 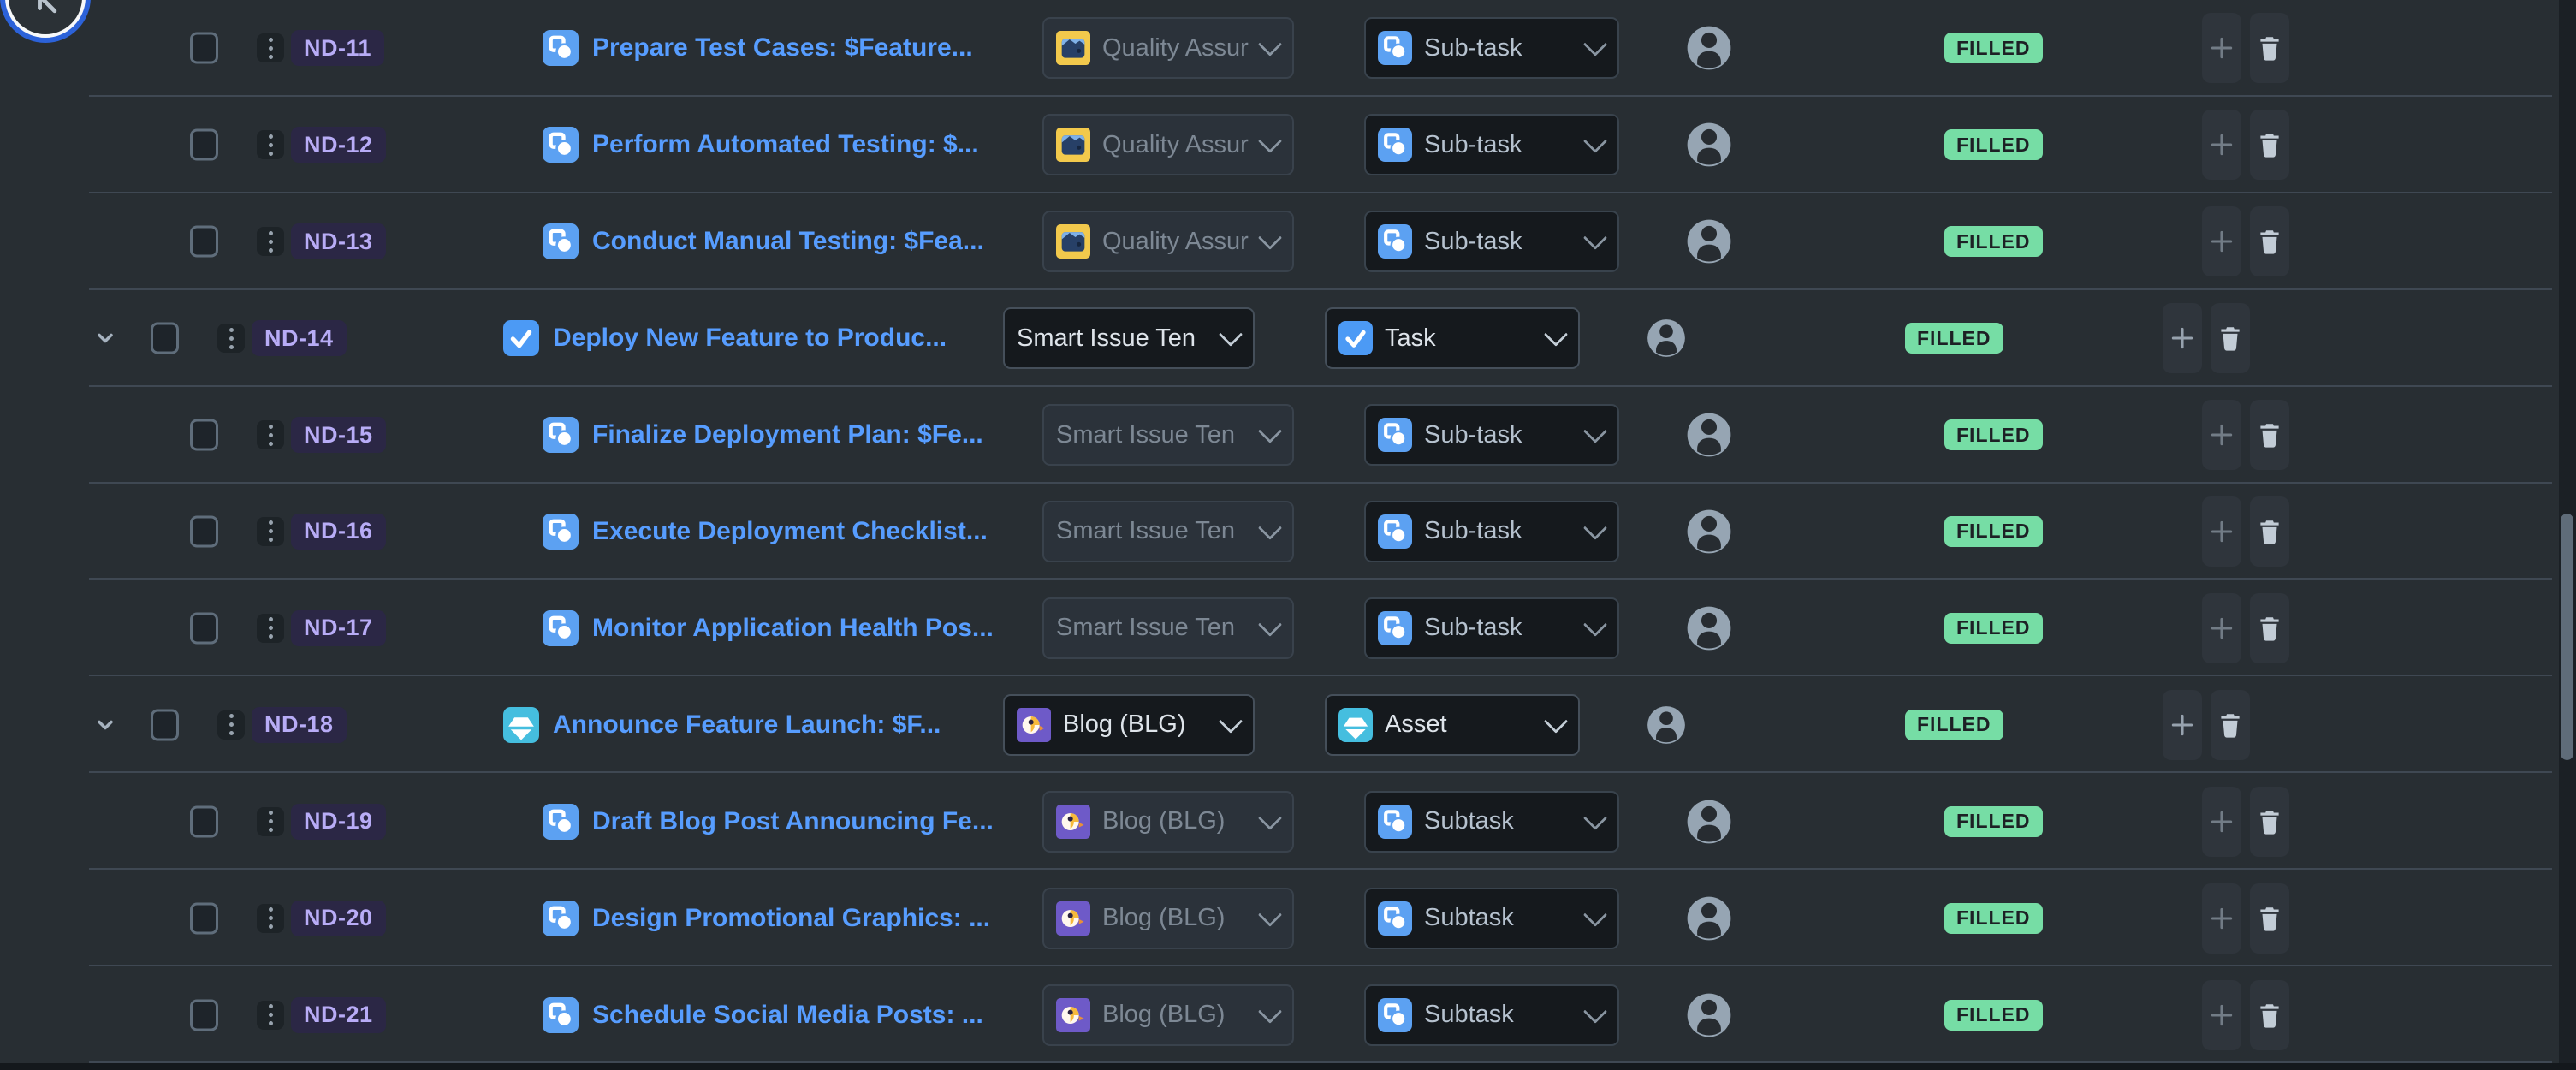 I want to click on issue-key-link: ND-18, so click(x=299, y=724).